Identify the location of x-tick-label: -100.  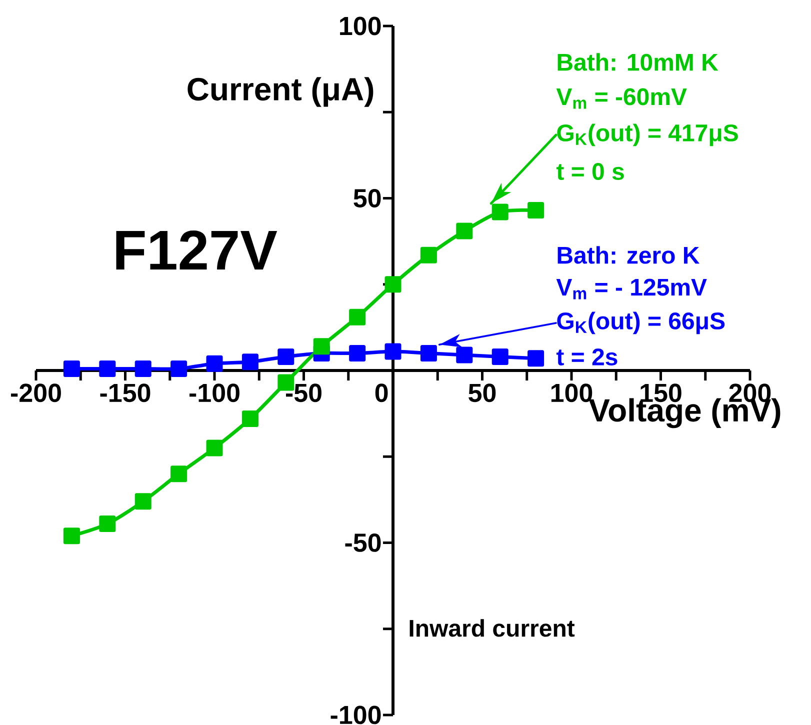
(215, 393).